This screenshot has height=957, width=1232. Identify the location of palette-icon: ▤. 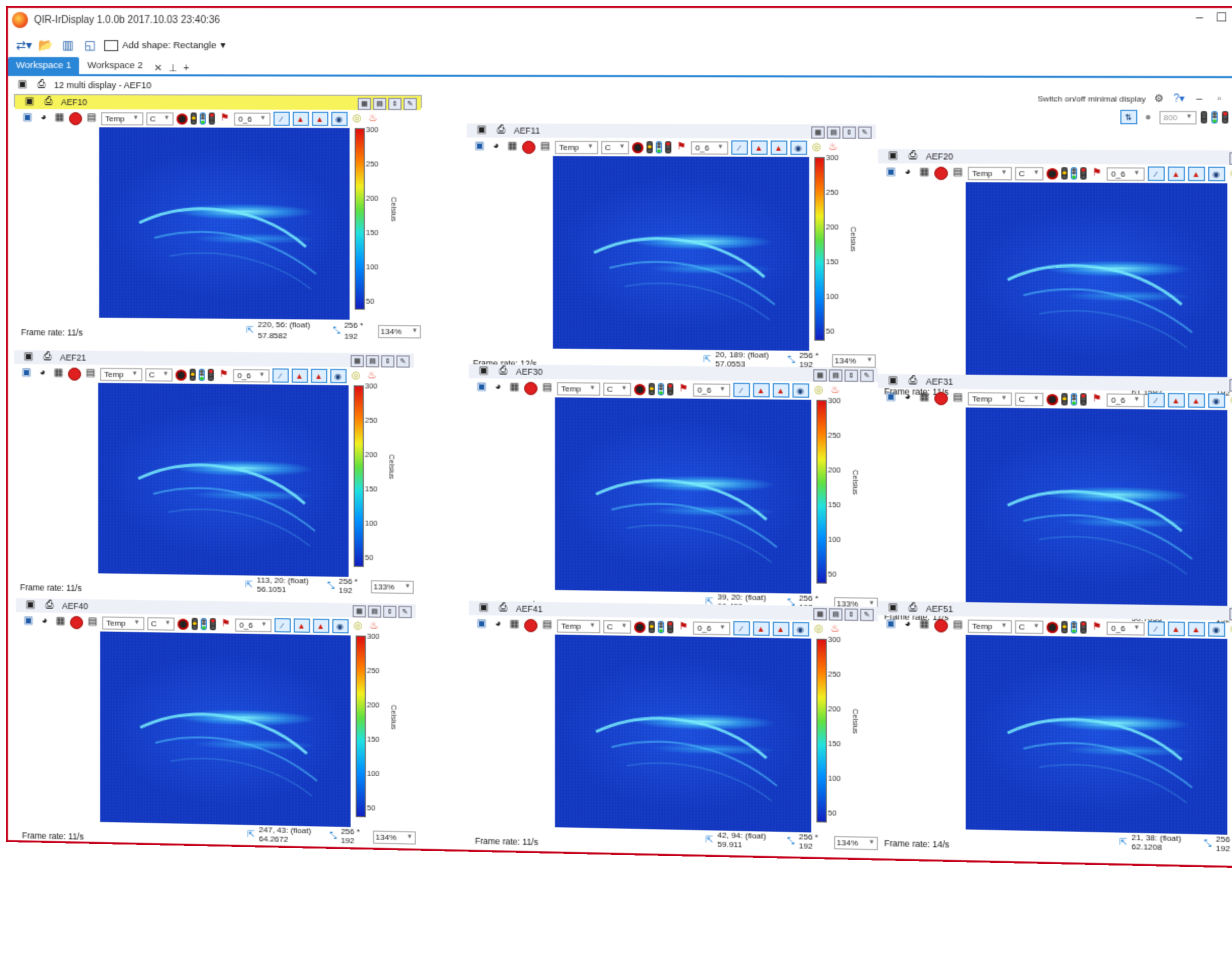
(836, 375).